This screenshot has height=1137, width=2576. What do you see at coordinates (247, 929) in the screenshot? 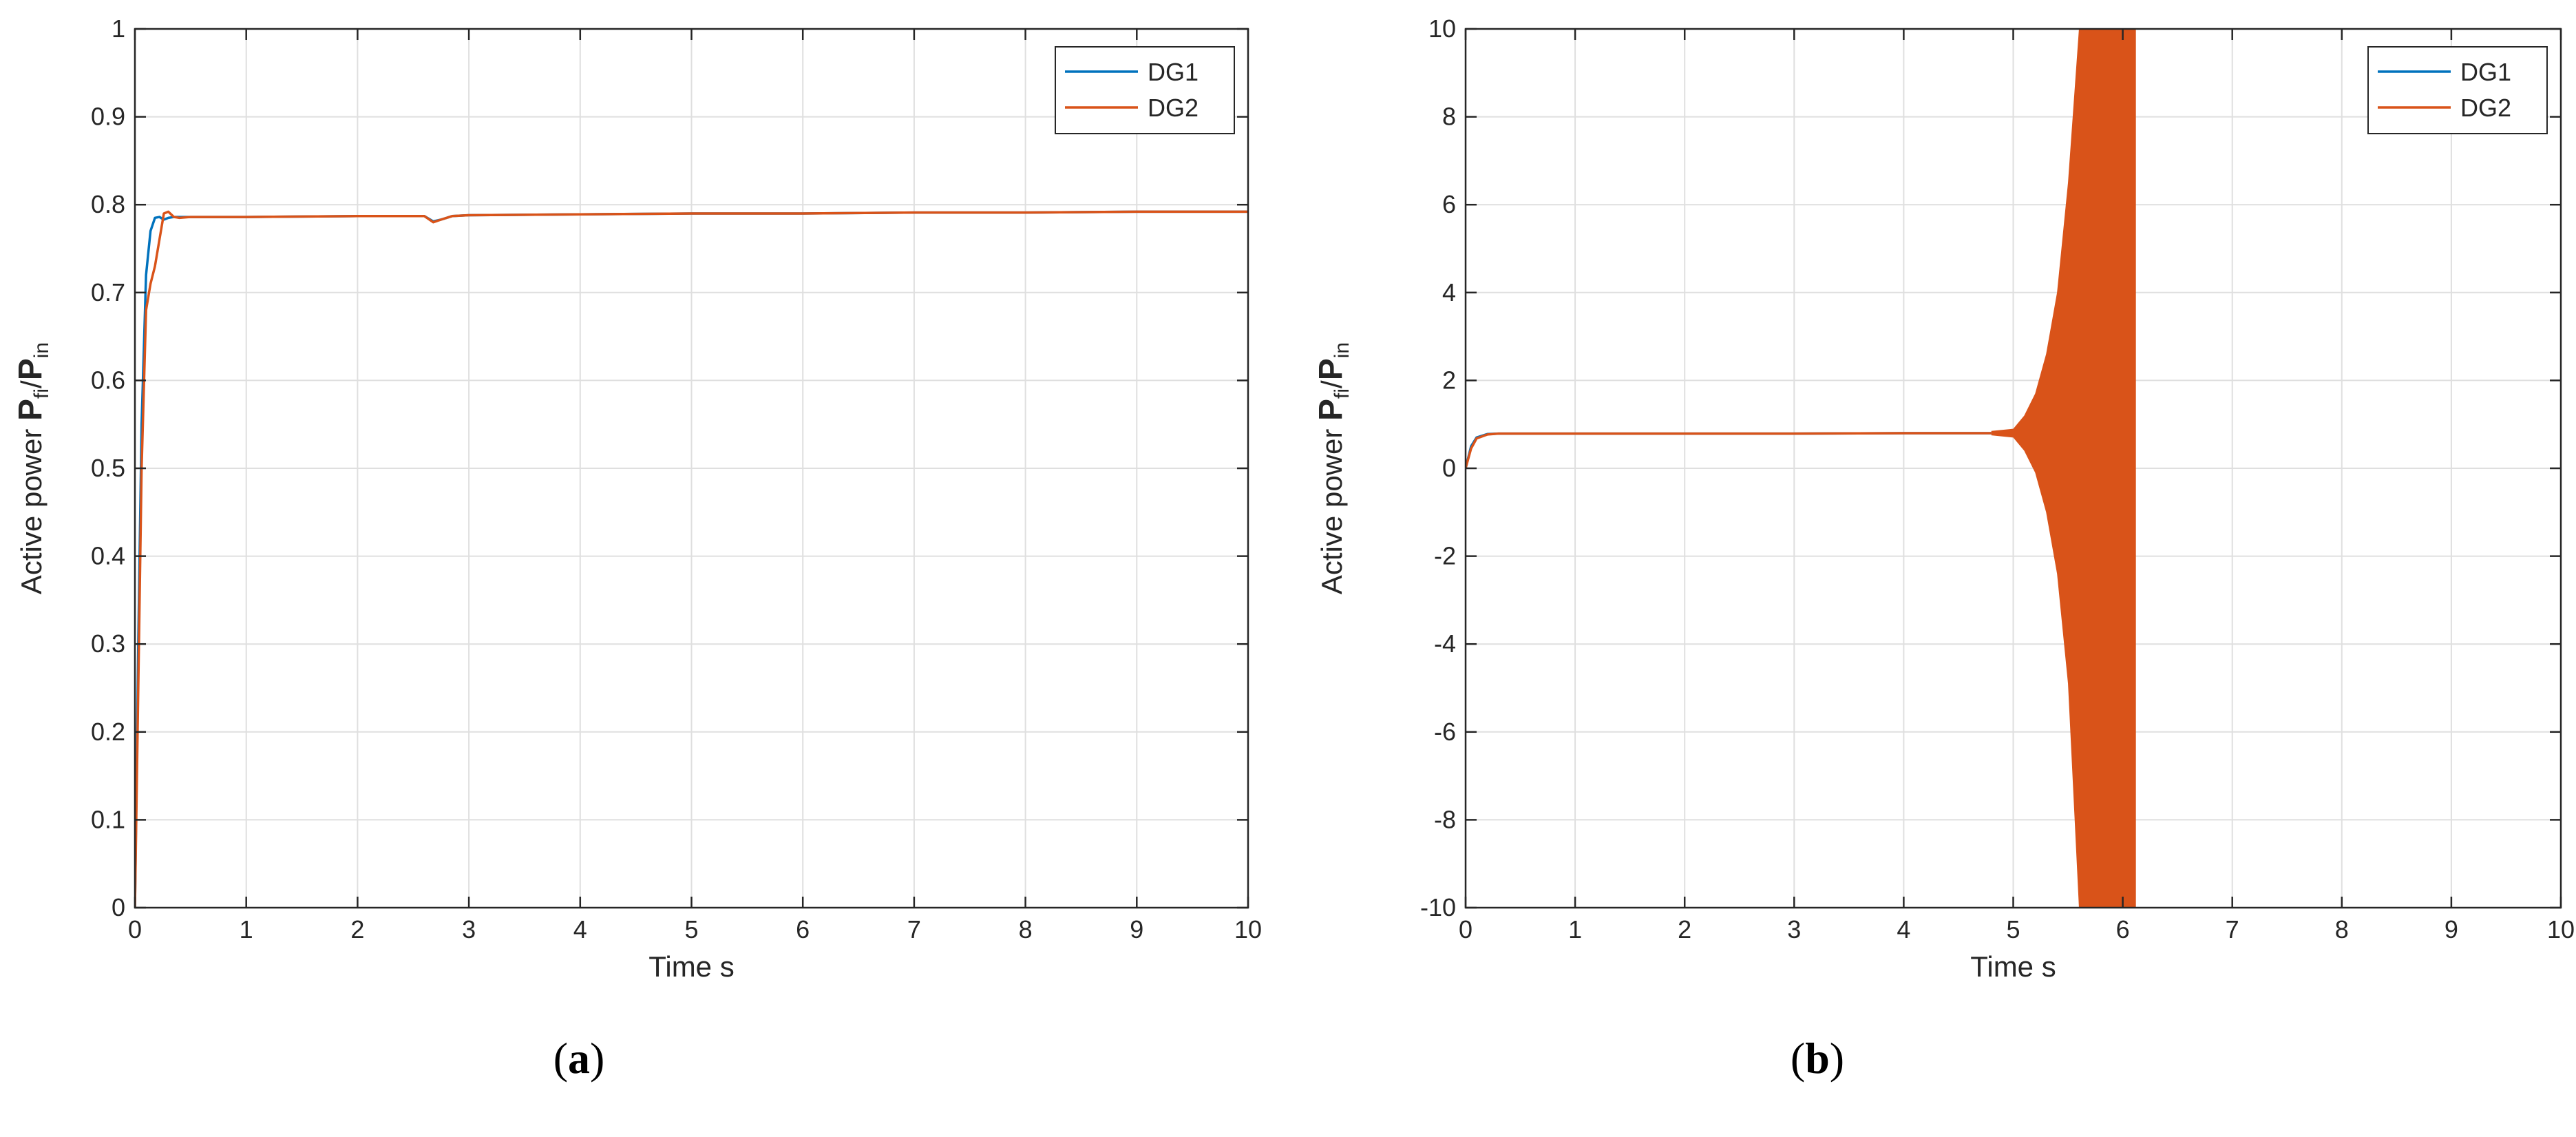
I see `chart-a-xtick-label-1: 1` at bounding box center [247, 929].